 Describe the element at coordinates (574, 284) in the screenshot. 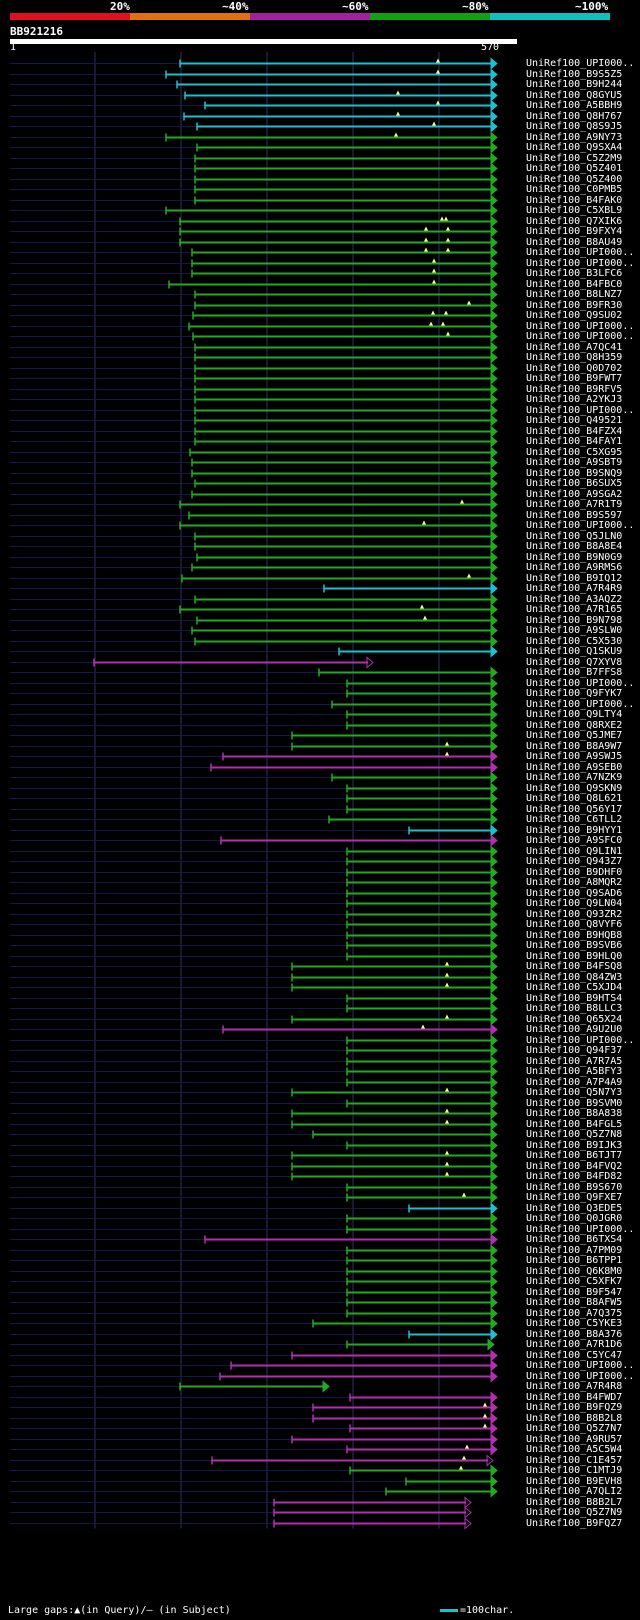

I see `hit-label-link: UniRef100_B4FBC0` at that location.